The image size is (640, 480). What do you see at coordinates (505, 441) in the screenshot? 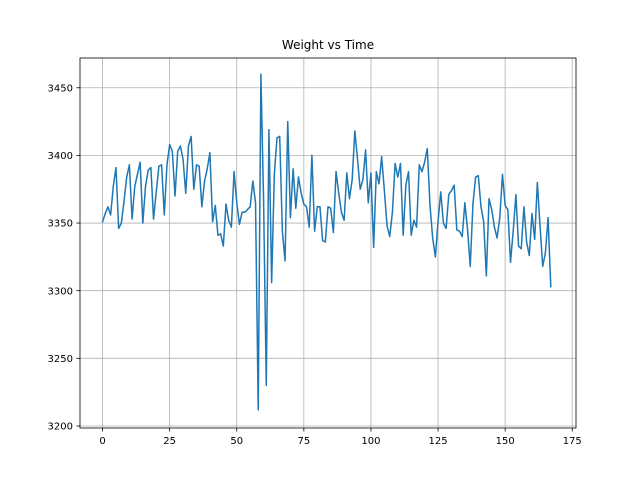
I see `x-tick-label: 150` at bounding box center [505, 441].